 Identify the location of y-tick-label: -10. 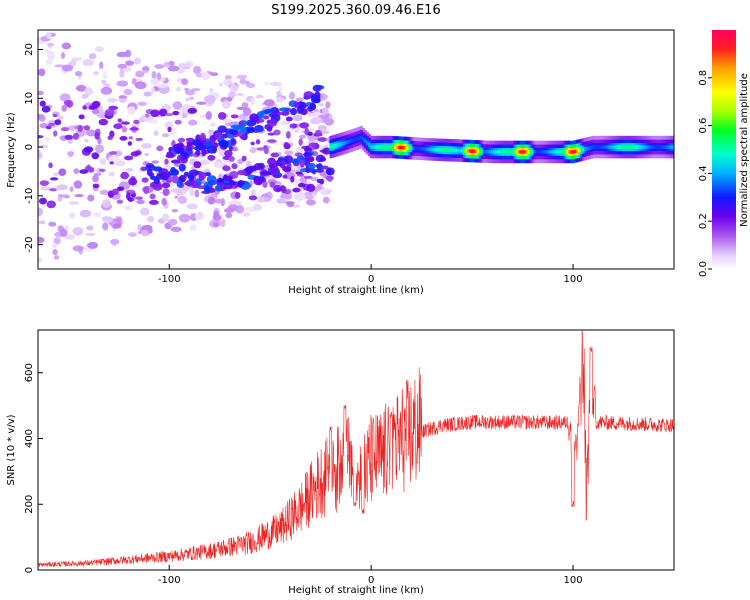
(29, 196).